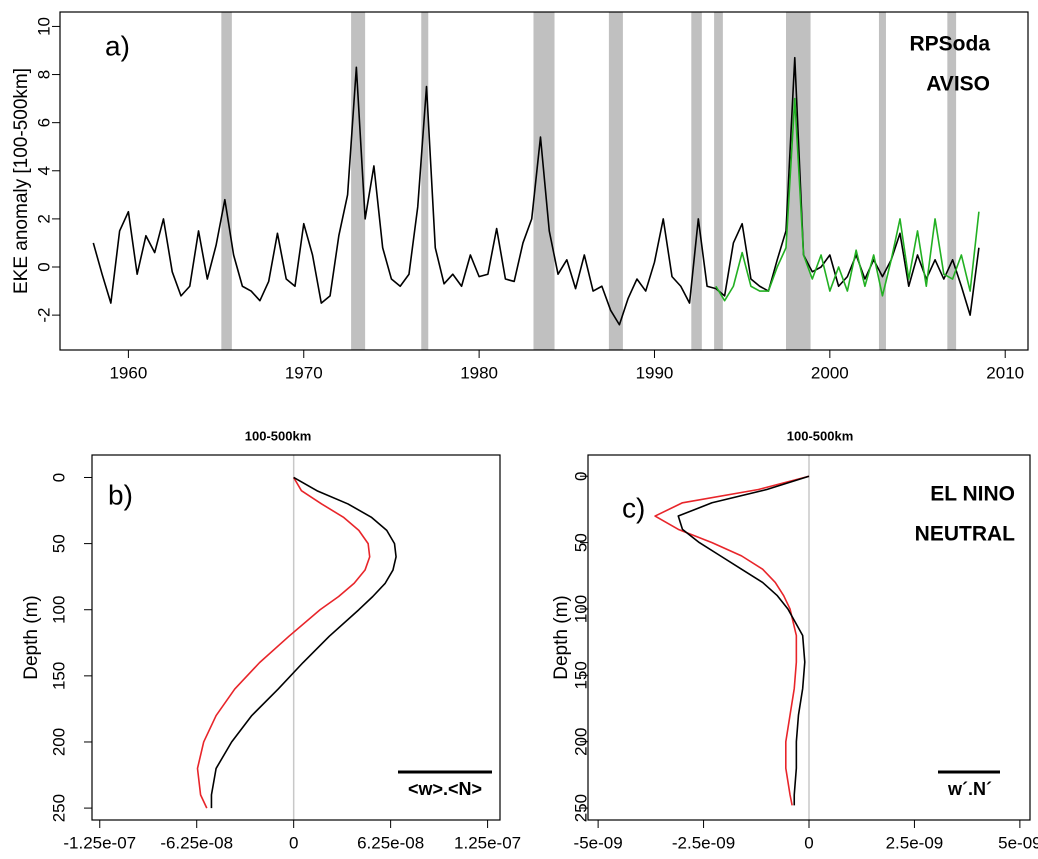 The image size is (1038, 859). Describe the element at coordinates (43, 170) in the screenshot. I see `y-tick-label: 4` at that location.